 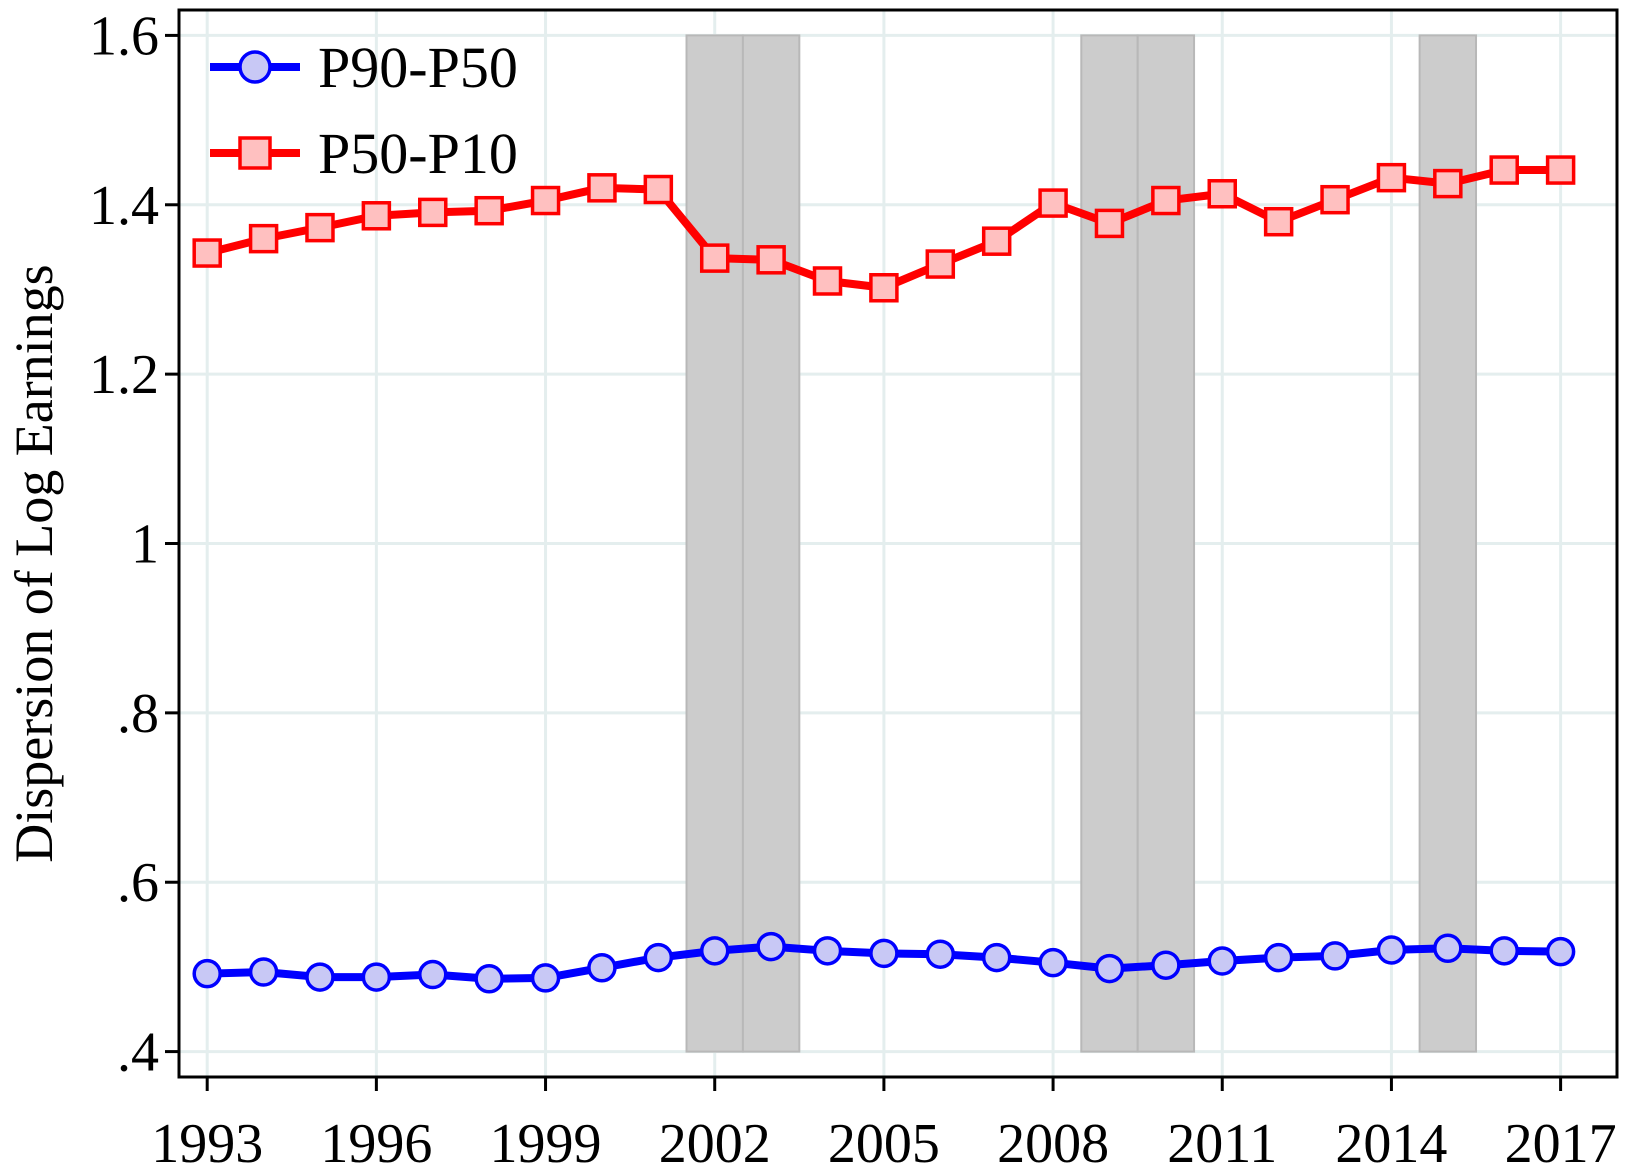 What do you see at coordinates (207, 1139) in the screenshot?
I see `x-tick-label: 1993` at bounding box center [207, 1139].